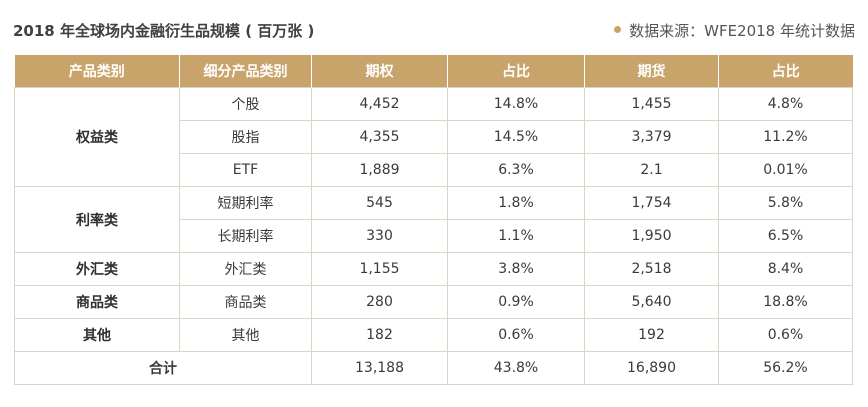 Image resolution: width=868 pixels, height=407 pixels. What do you see at coordinates (516, 137) in the screenshot?
I see `options-share-cell: 14.5%` at bounding box center [516, 137].